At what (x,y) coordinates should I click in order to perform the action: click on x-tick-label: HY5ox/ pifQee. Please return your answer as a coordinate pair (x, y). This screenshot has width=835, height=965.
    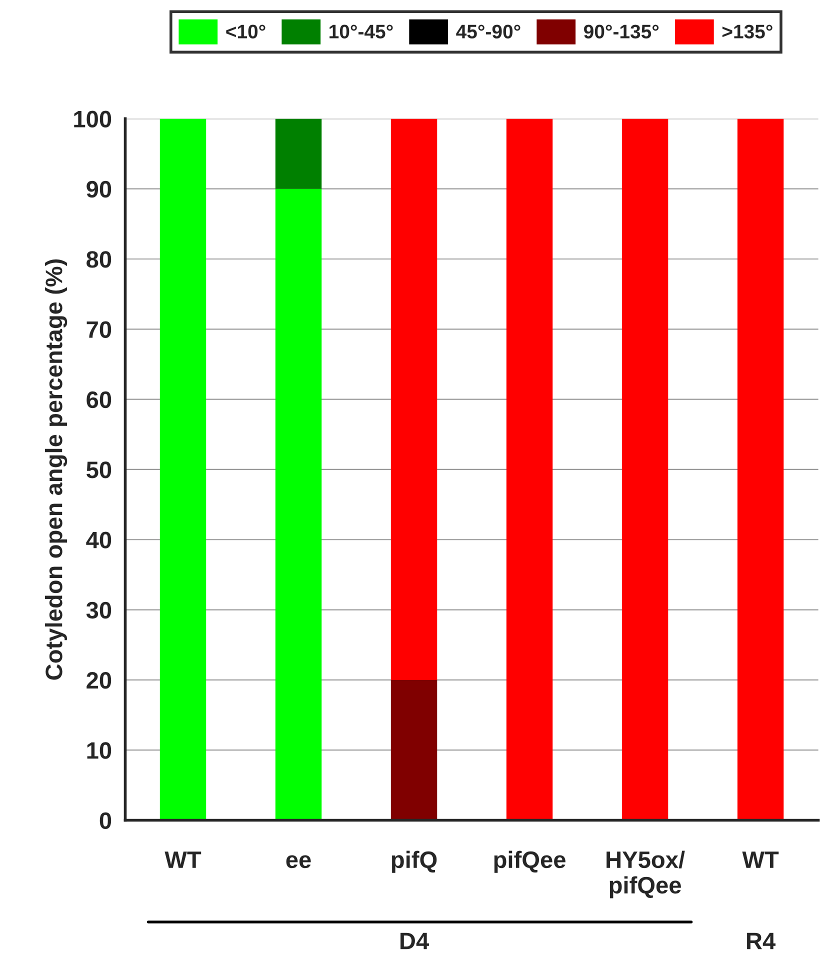
    Looking at the image, I should click on (645, 874).